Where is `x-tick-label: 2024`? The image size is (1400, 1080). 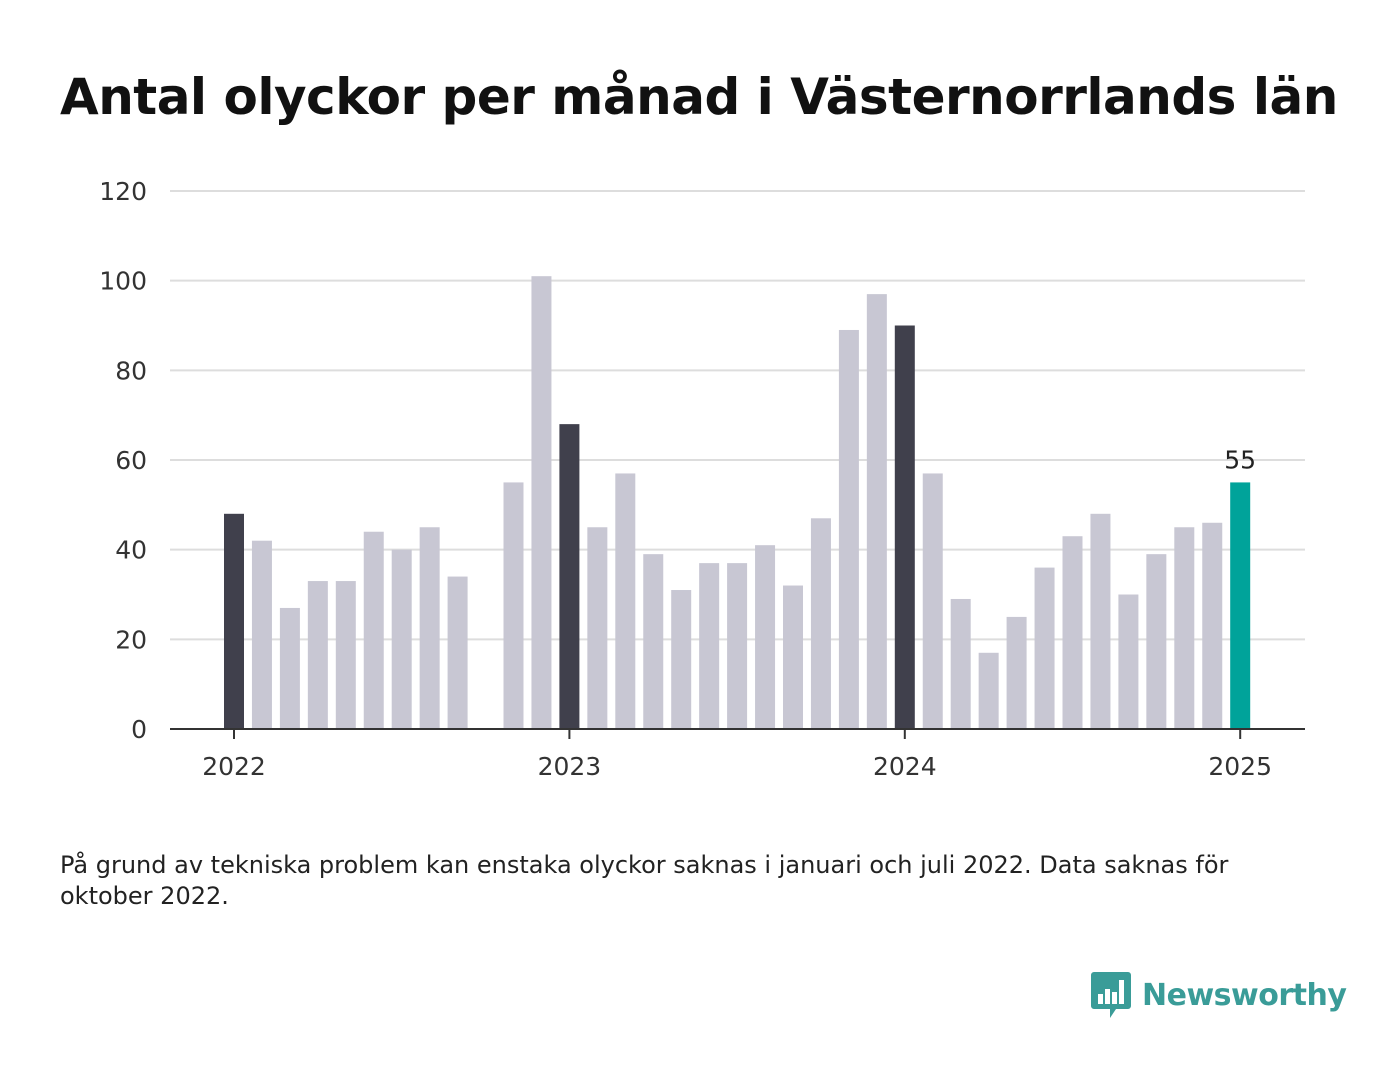
x-tick-label: 2024 is located at coordinates (905, 766).